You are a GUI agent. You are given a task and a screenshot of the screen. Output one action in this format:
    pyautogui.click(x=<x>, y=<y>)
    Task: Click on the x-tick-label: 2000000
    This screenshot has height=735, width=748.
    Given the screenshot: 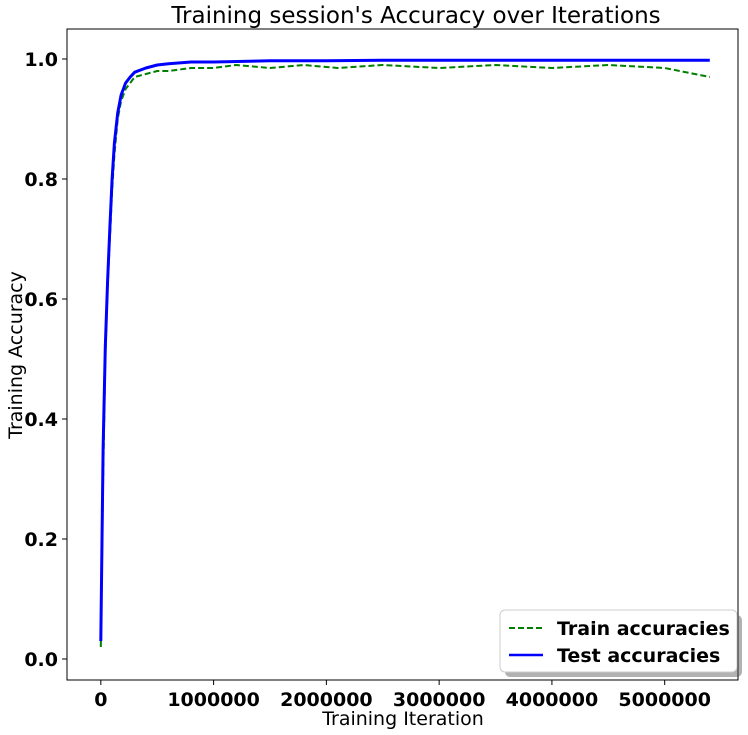 What is the action you would take?
    pyautogui.click(x=326, y=700)
    